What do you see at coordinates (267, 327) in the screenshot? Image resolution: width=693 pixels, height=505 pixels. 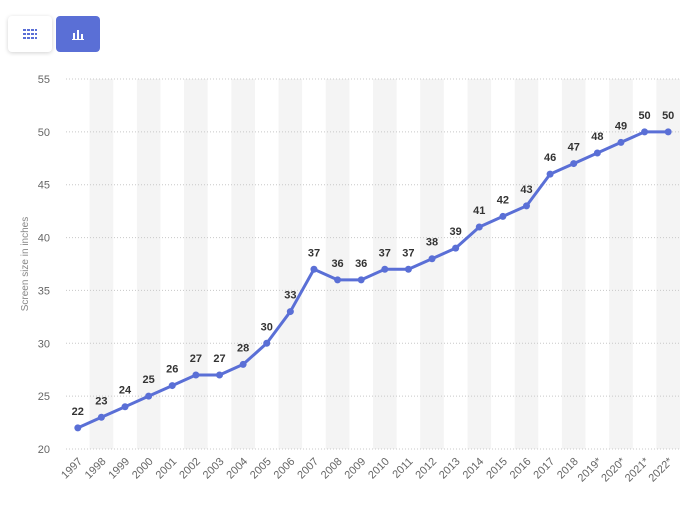 I see `data-label: 30` at bounding box center [267, 327].